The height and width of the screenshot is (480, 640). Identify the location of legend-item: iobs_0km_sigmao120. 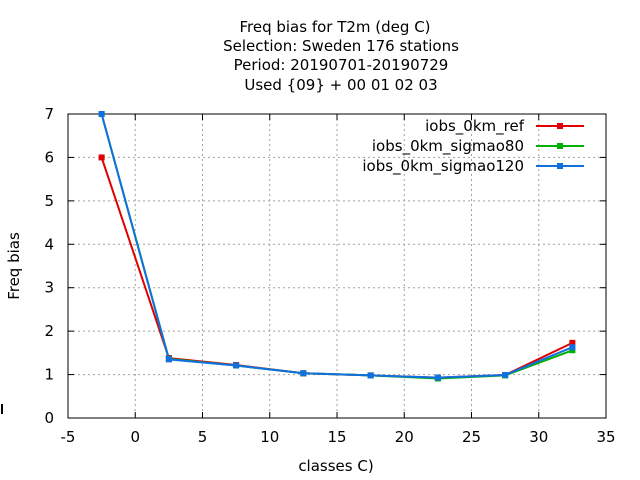
(473, 166).